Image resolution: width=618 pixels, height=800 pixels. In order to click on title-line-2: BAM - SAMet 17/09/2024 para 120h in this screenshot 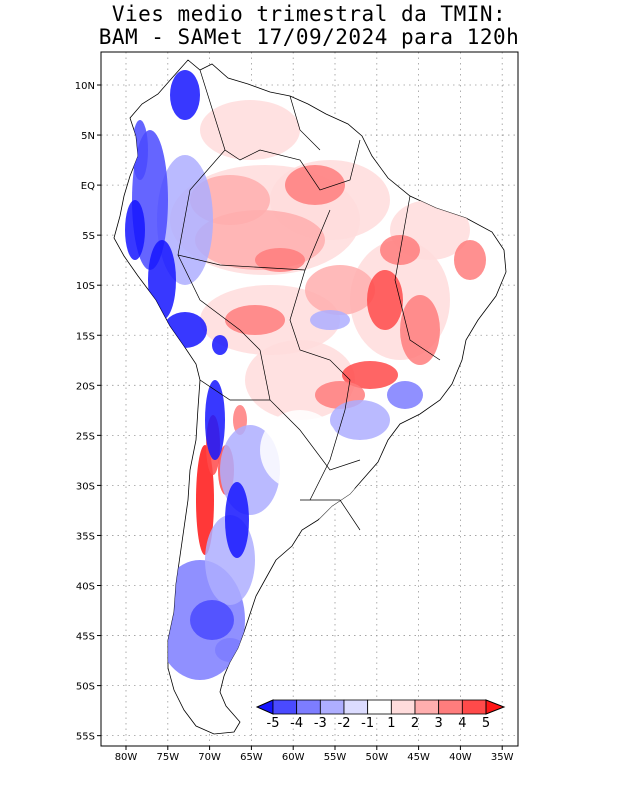, I will do `click(309, 37)`.